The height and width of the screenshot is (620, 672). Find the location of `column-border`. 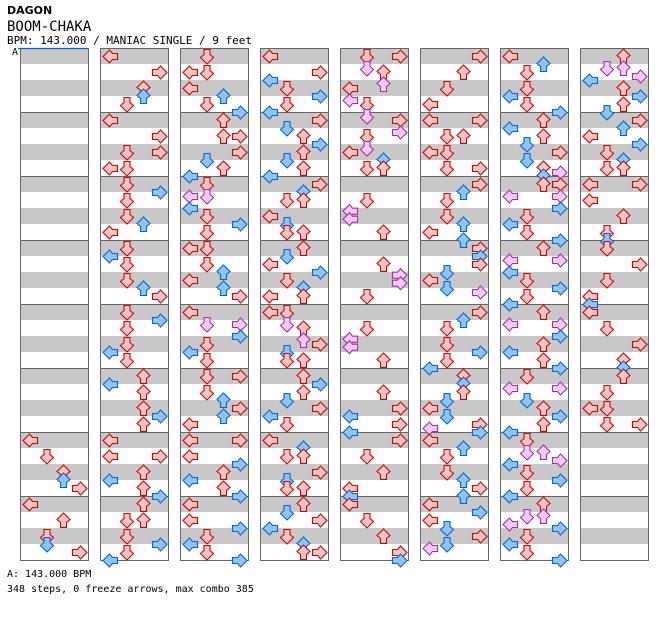

column-border is located at coordinates (214, 304).